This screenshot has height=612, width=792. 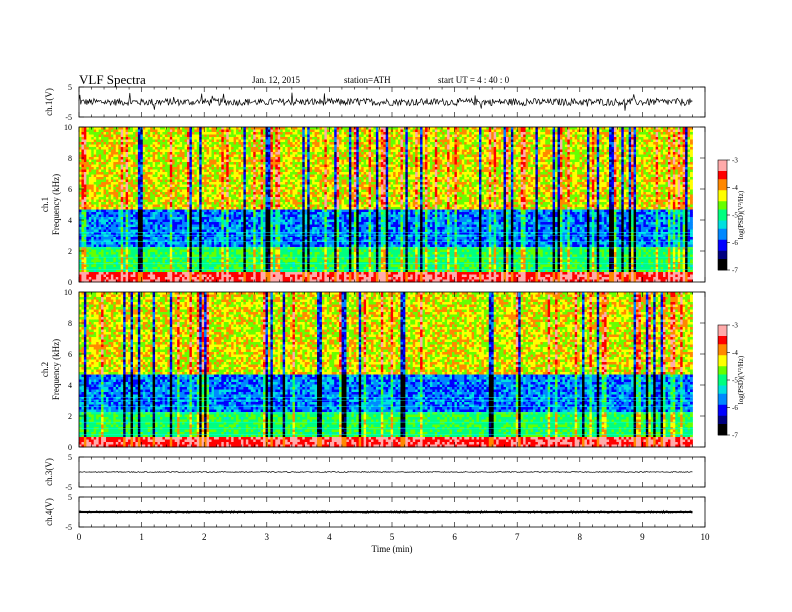 What do you see at coordinates (70, 87) in the screenshot?
I see `y-tick-label: 5` at bounding box center [70, 87].